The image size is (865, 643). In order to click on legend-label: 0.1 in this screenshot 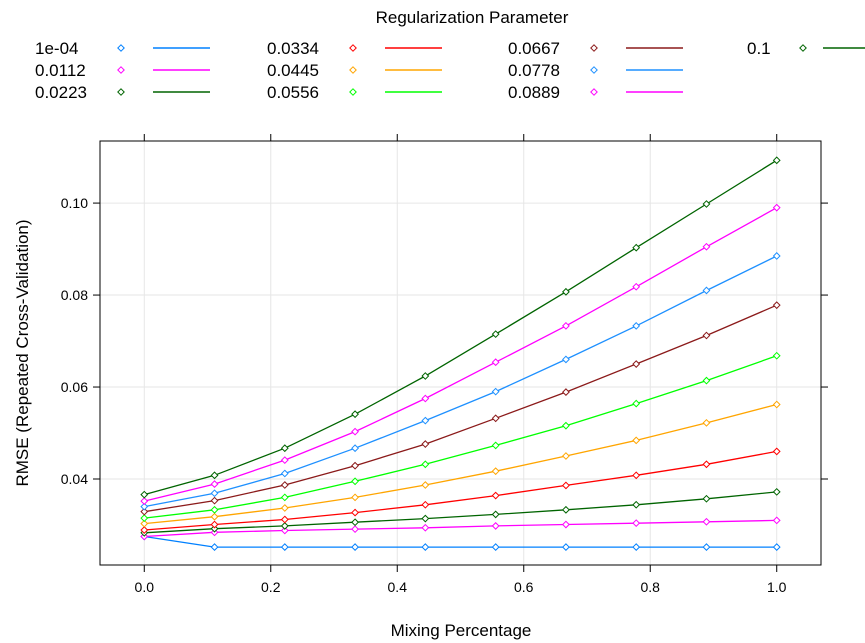, I will do `click(759, 48)`.